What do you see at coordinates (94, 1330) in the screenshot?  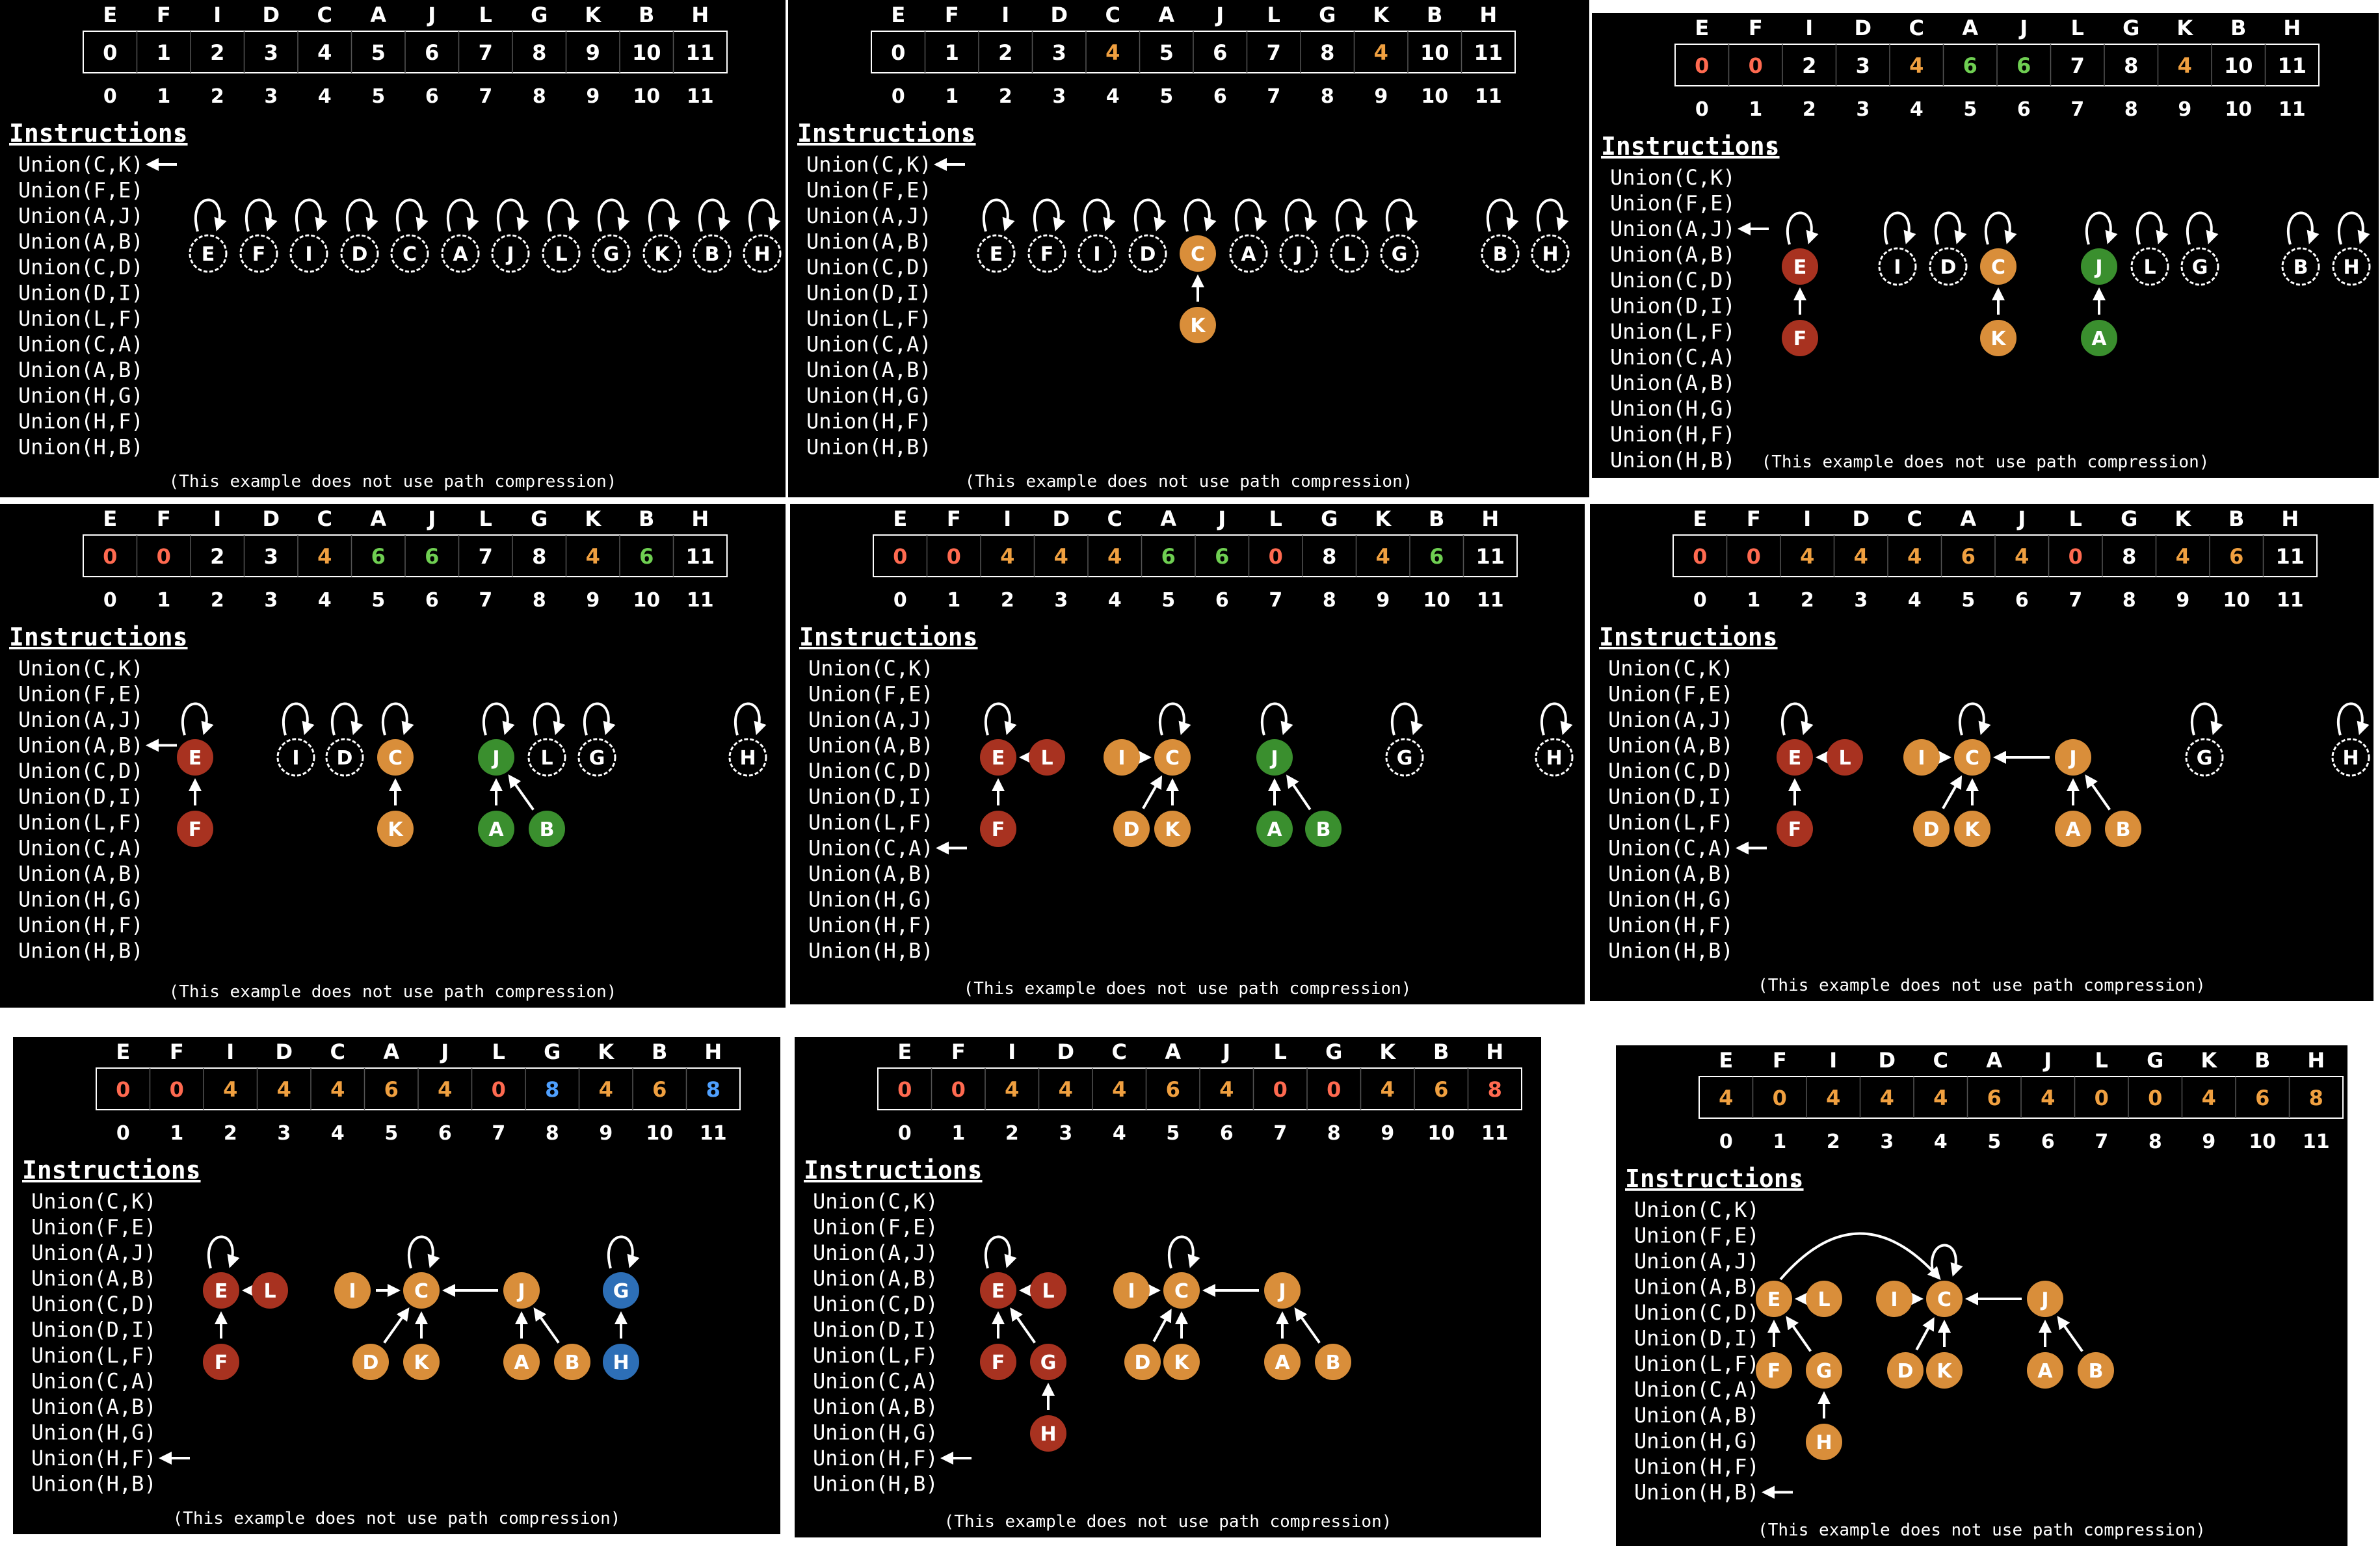 I see `instruction-line: Union(D,I)` at bounding box center [94, 1330].